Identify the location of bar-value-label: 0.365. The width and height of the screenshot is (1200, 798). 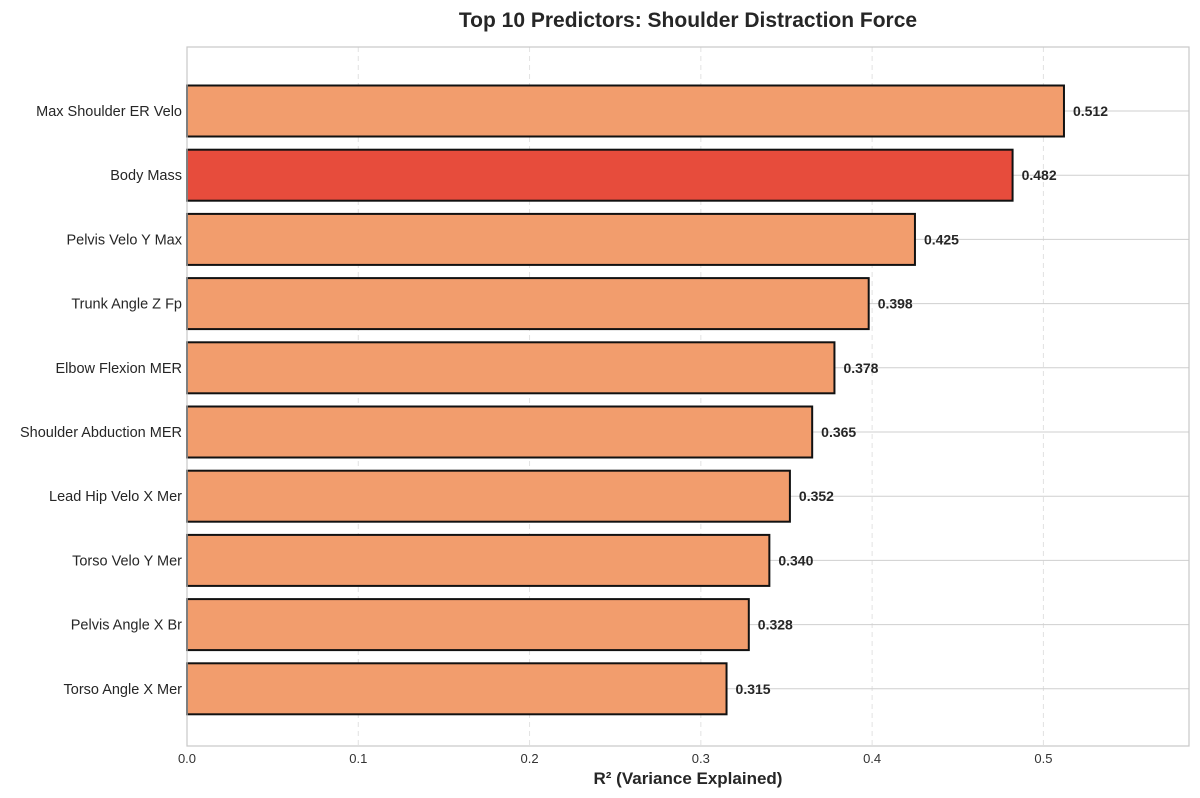
(838, 432).